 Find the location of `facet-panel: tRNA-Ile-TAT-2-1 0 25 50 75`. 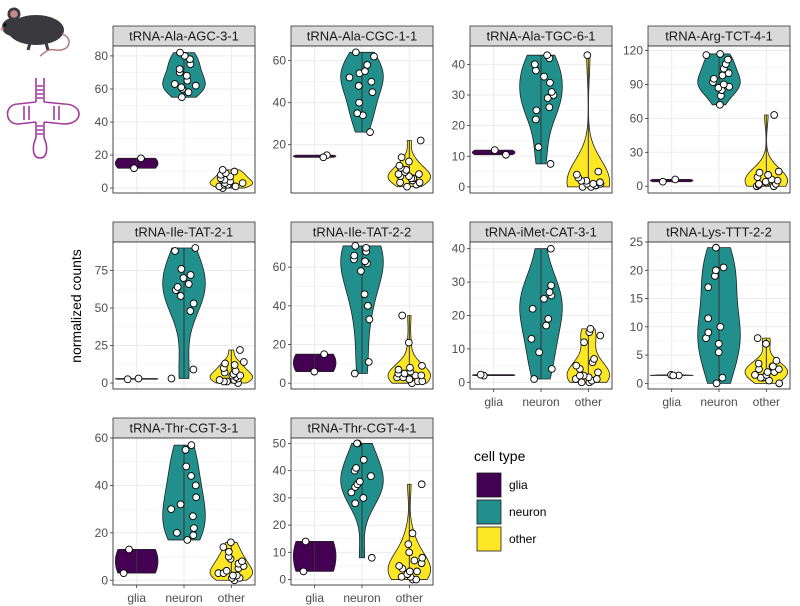

facet-panel: tRNA-Ile-TAT-2-1 0 25 50 75 is located at coordinates (175, 305).